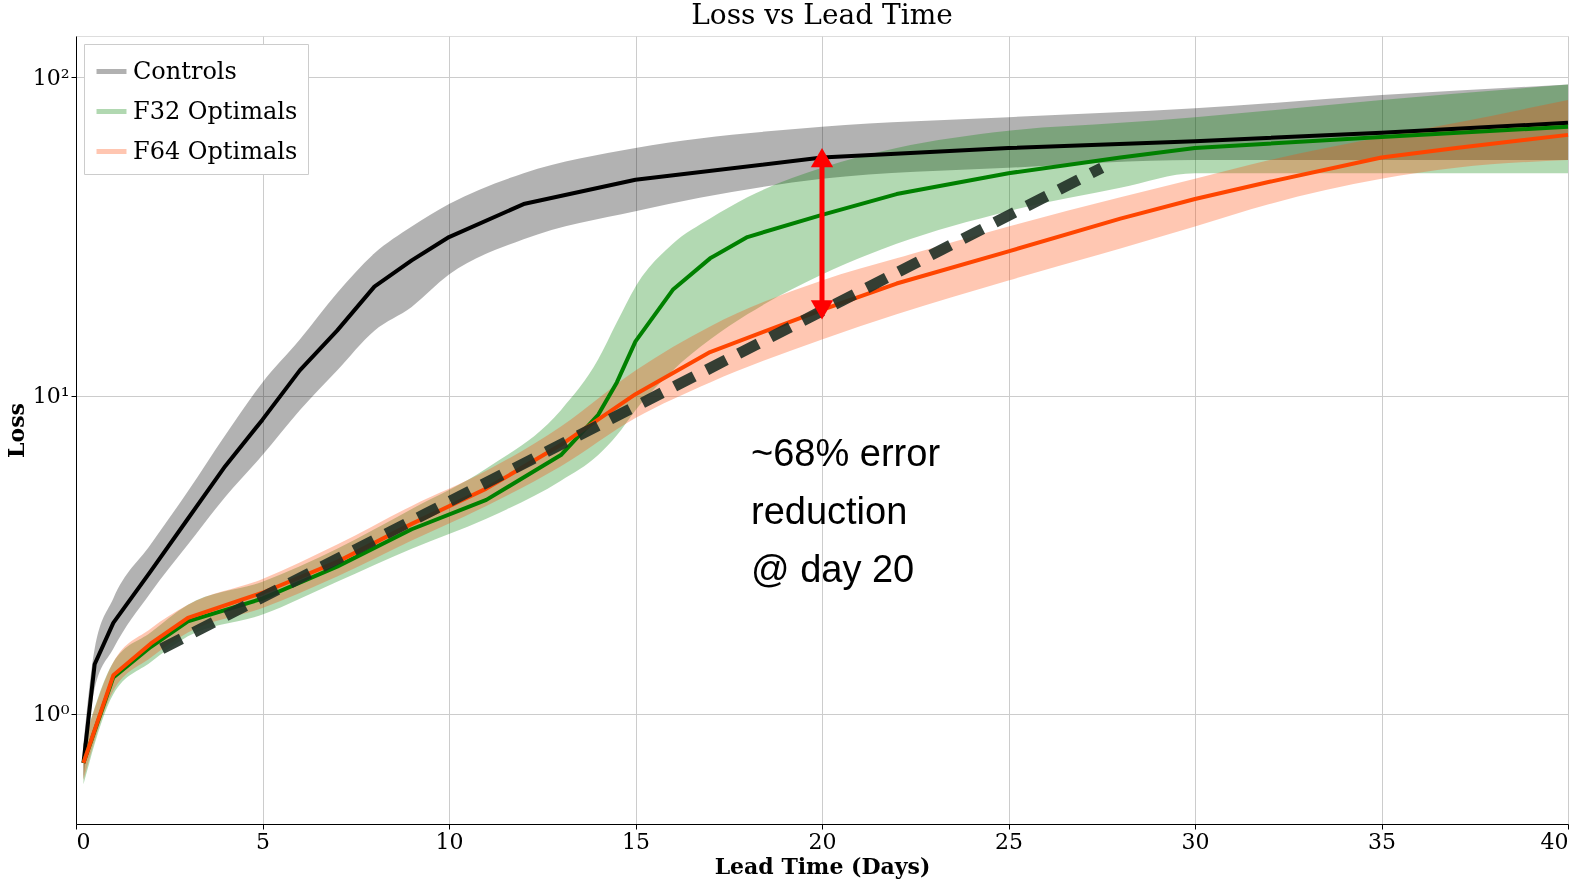  Describe the element at coordinates (822, 15) in the screenshot. I see `chart-title: Loss vs Lead Time` at that location.